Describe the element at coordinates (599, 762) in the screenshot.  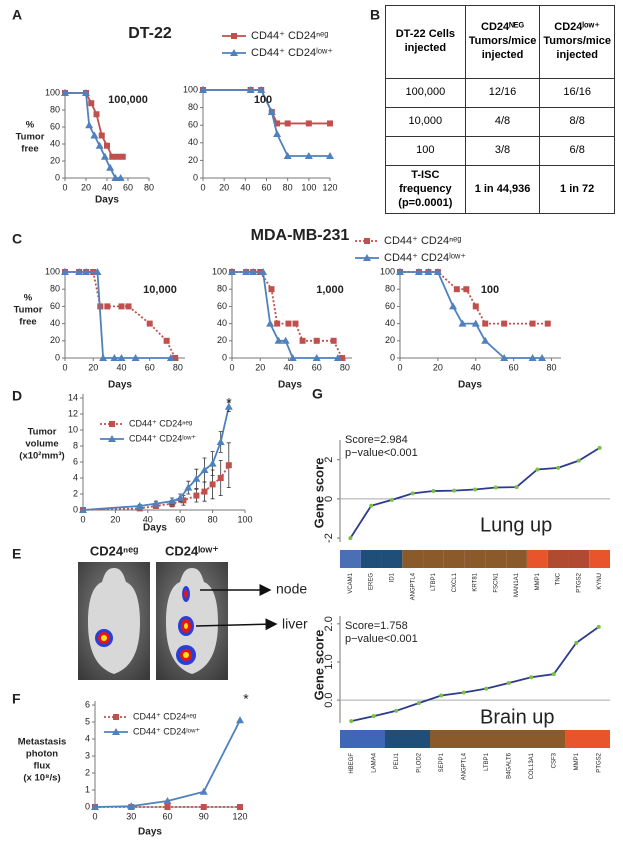
I see `x-tick-label: PTGS2` at that location.